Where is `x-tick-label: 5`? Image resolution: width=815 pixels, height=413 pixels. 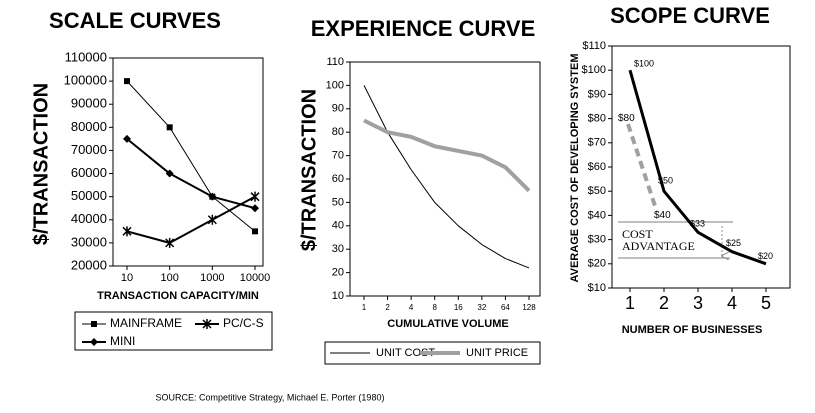
x-tick-label: 5 is located at coordinates (766, 303).